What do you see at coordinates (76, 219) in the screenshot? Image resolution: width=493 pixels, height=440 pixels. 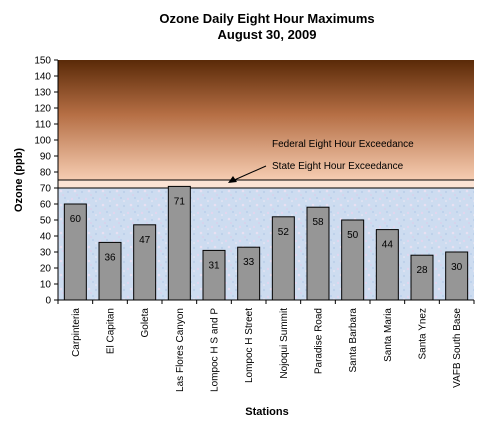 I see `data-label: 60` at bounding box center [76, 219].